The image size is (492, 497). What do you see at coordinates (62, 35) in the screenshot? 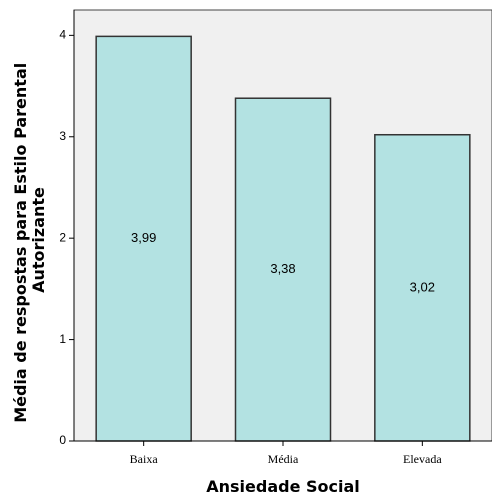
I see `y-tick-label: 4` at bounding box center [62, 35].